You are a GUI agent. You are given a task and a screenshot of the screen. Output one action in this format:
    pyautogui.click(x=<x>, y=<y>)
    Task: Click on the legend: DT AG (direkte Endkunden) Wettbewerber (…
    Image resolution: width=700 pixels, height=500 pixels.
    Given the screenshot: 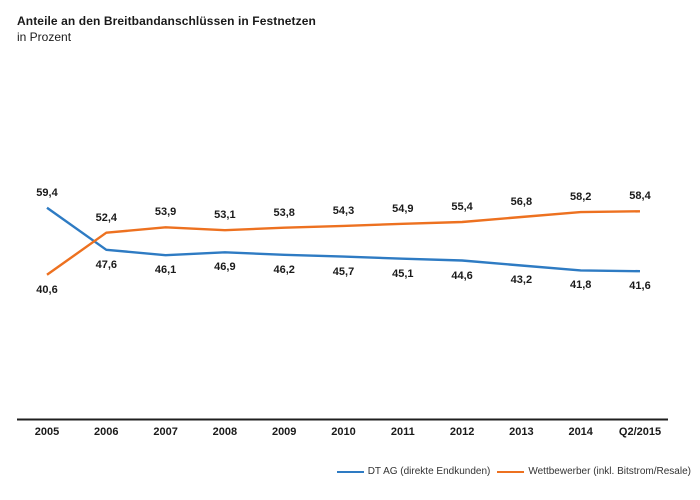 What is the action you would take?
    pyautogui.click(x=513, y=471)
    